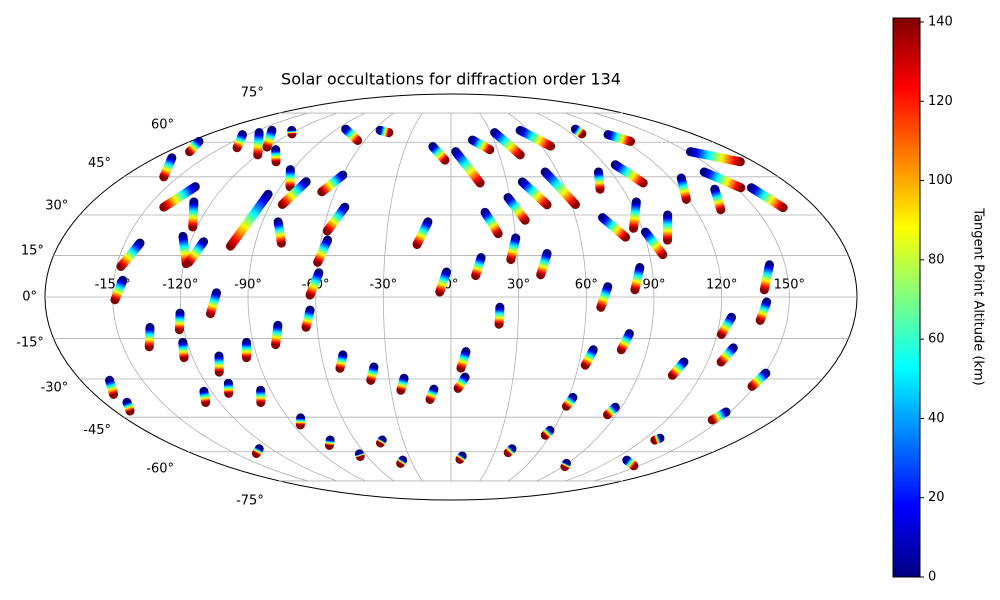  What do you see at coordinates (721, 285) in the screenshot?
I see `x-tick-label: 120°` at bounding box center [721, 285].